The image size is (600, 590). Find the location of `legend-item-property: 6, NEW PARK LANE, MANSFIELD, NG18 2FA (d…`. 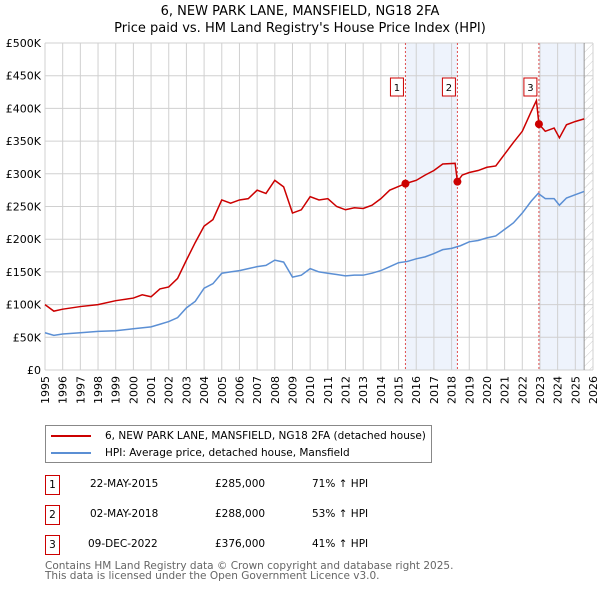

legend-item-property: 6, NEW PARK LANE, MANSFIELD, NG18 2FA (d… is located at coordinates (236, 436).